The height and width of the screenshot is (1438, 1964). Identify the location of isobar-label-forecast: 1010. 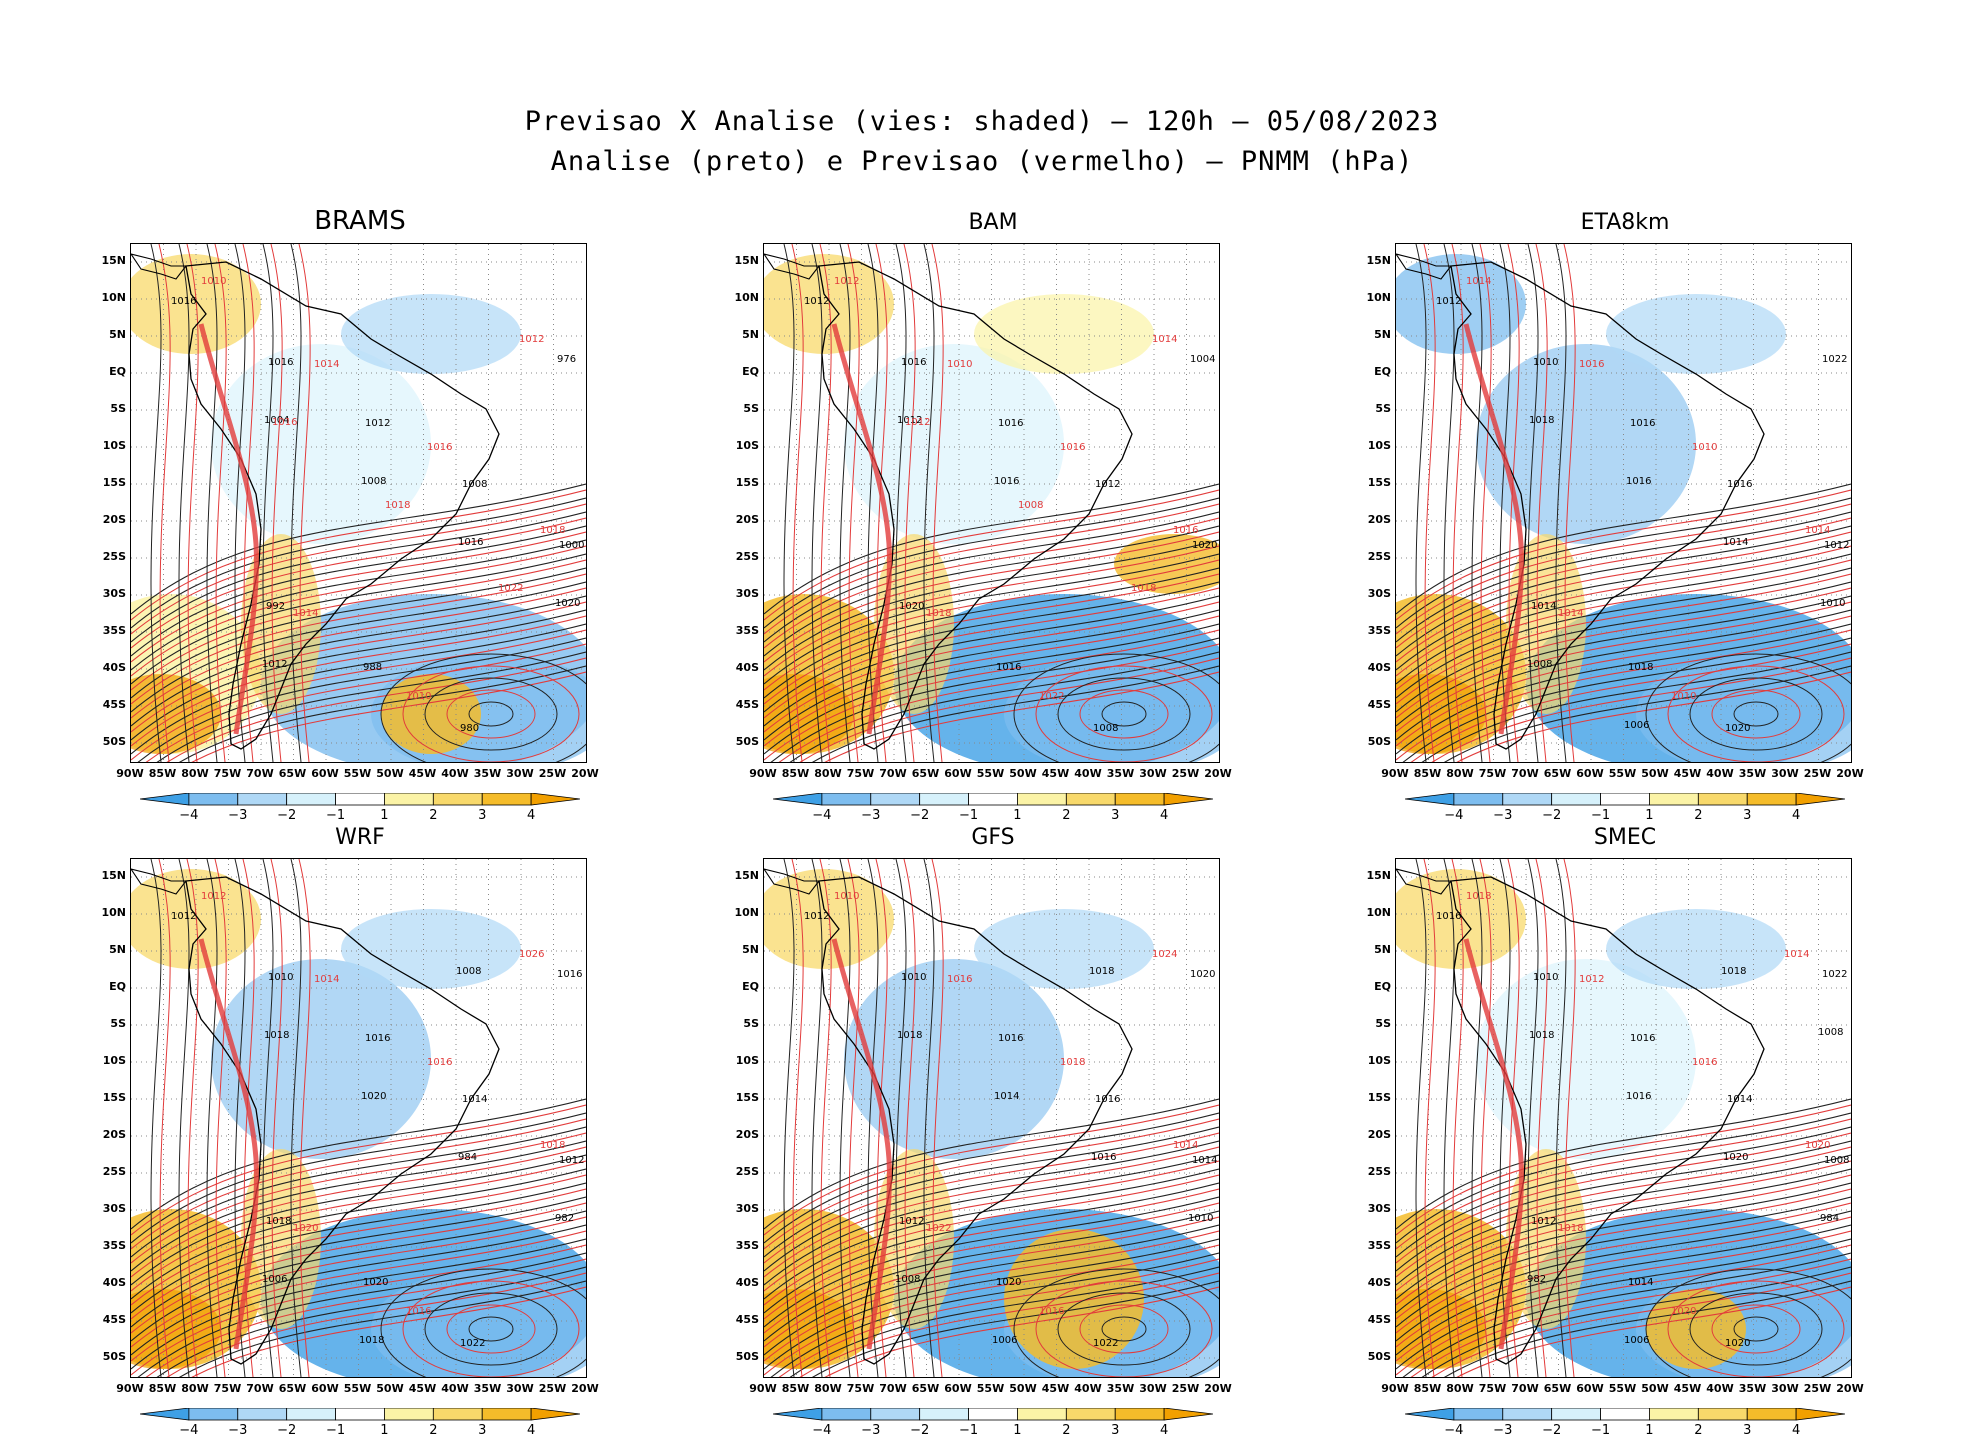
(1683, 696).